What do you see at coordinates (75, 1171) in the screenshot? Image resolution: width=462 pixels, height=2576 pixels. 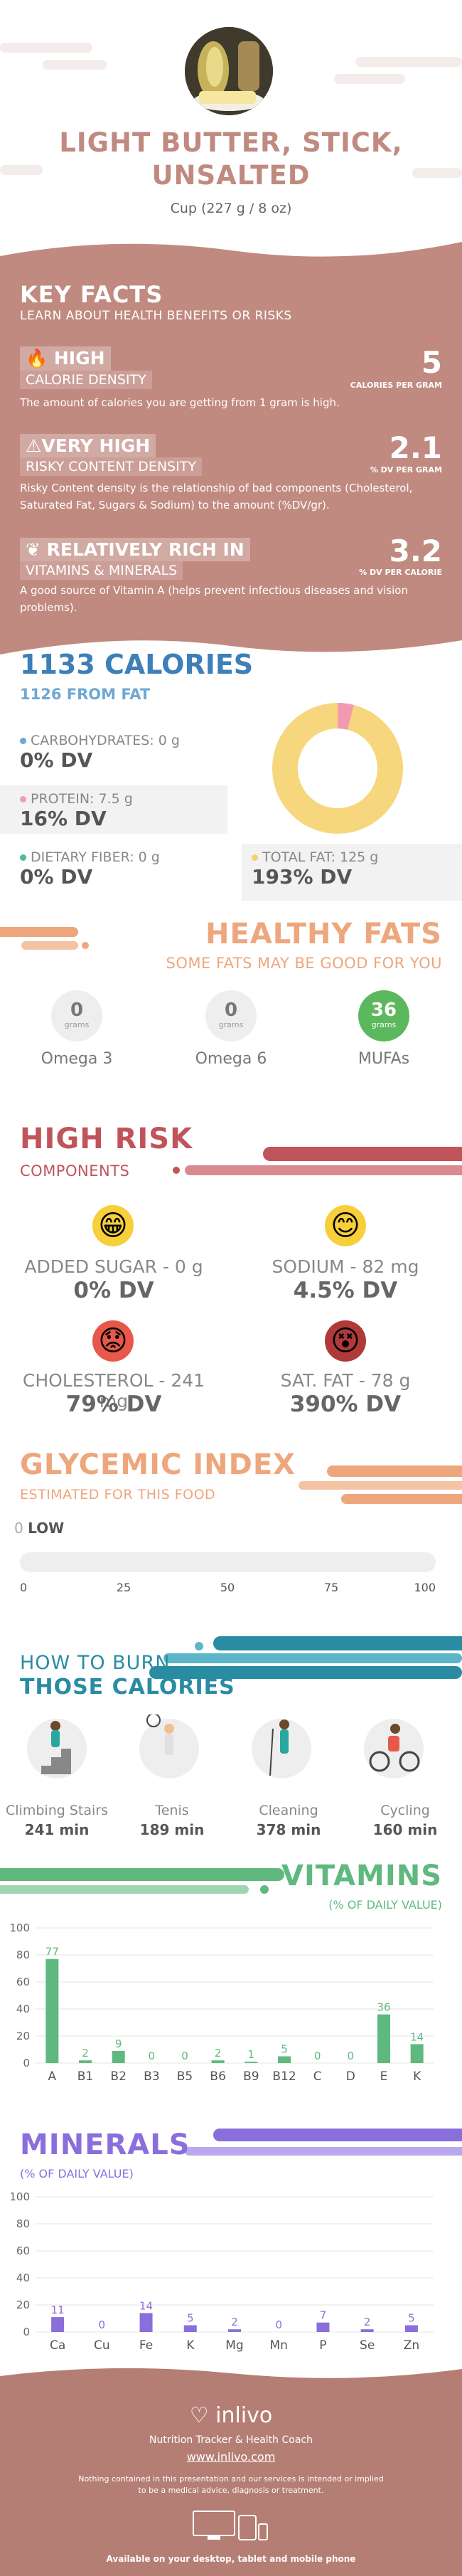 I see `high-risk-subtitle: COMPONENTS` at bounding box center [75, 1171].